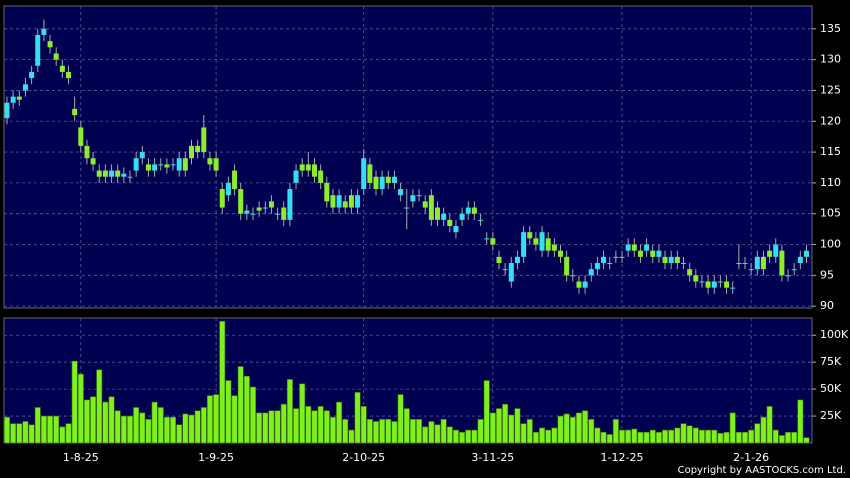 This screenshot has height=478, width=850. Describe the element at coordinates (492, 457) in the screenshot. I see `x-tick-label: 3-11-25` at that location.